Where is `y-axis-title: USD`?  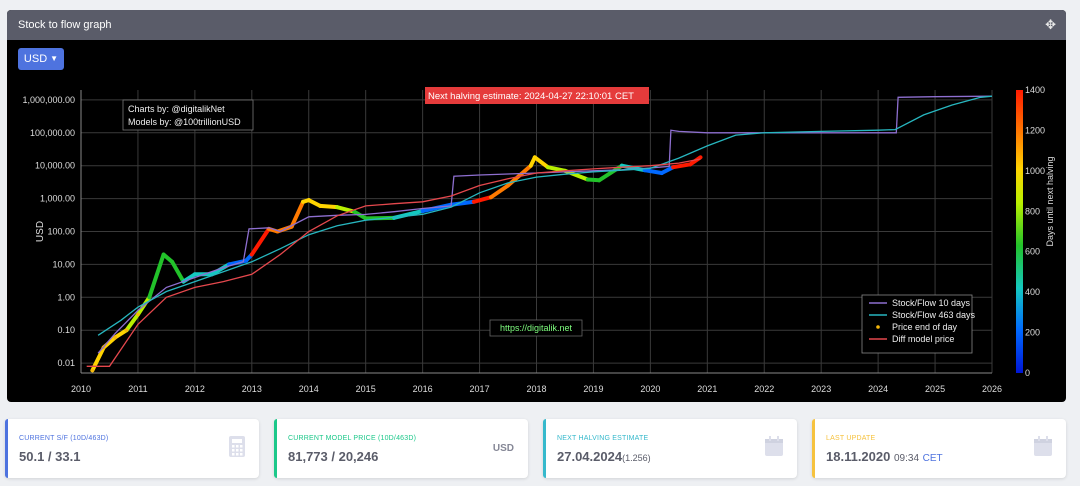 y-axis-title: USD is located at coordinates (40, 231).